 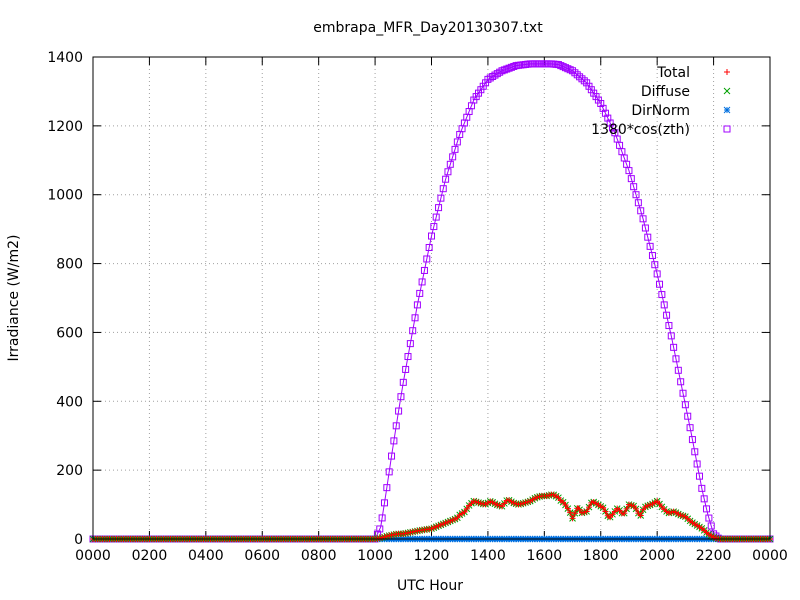 I want to click on x-tick-label: 0200, so click(x=150, y=556).